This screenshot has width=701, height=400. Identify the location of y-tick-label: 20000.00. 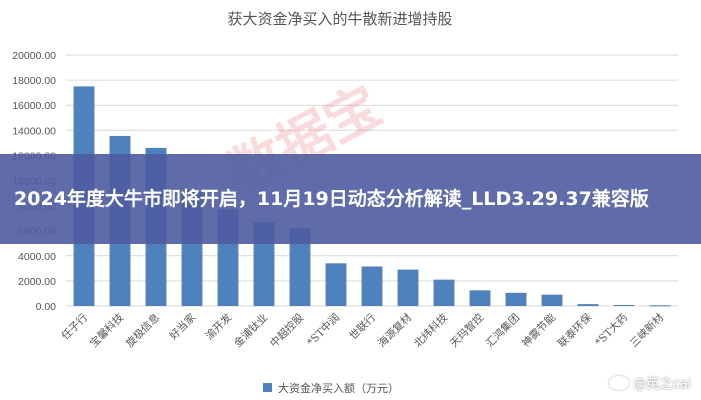
(34, 56).